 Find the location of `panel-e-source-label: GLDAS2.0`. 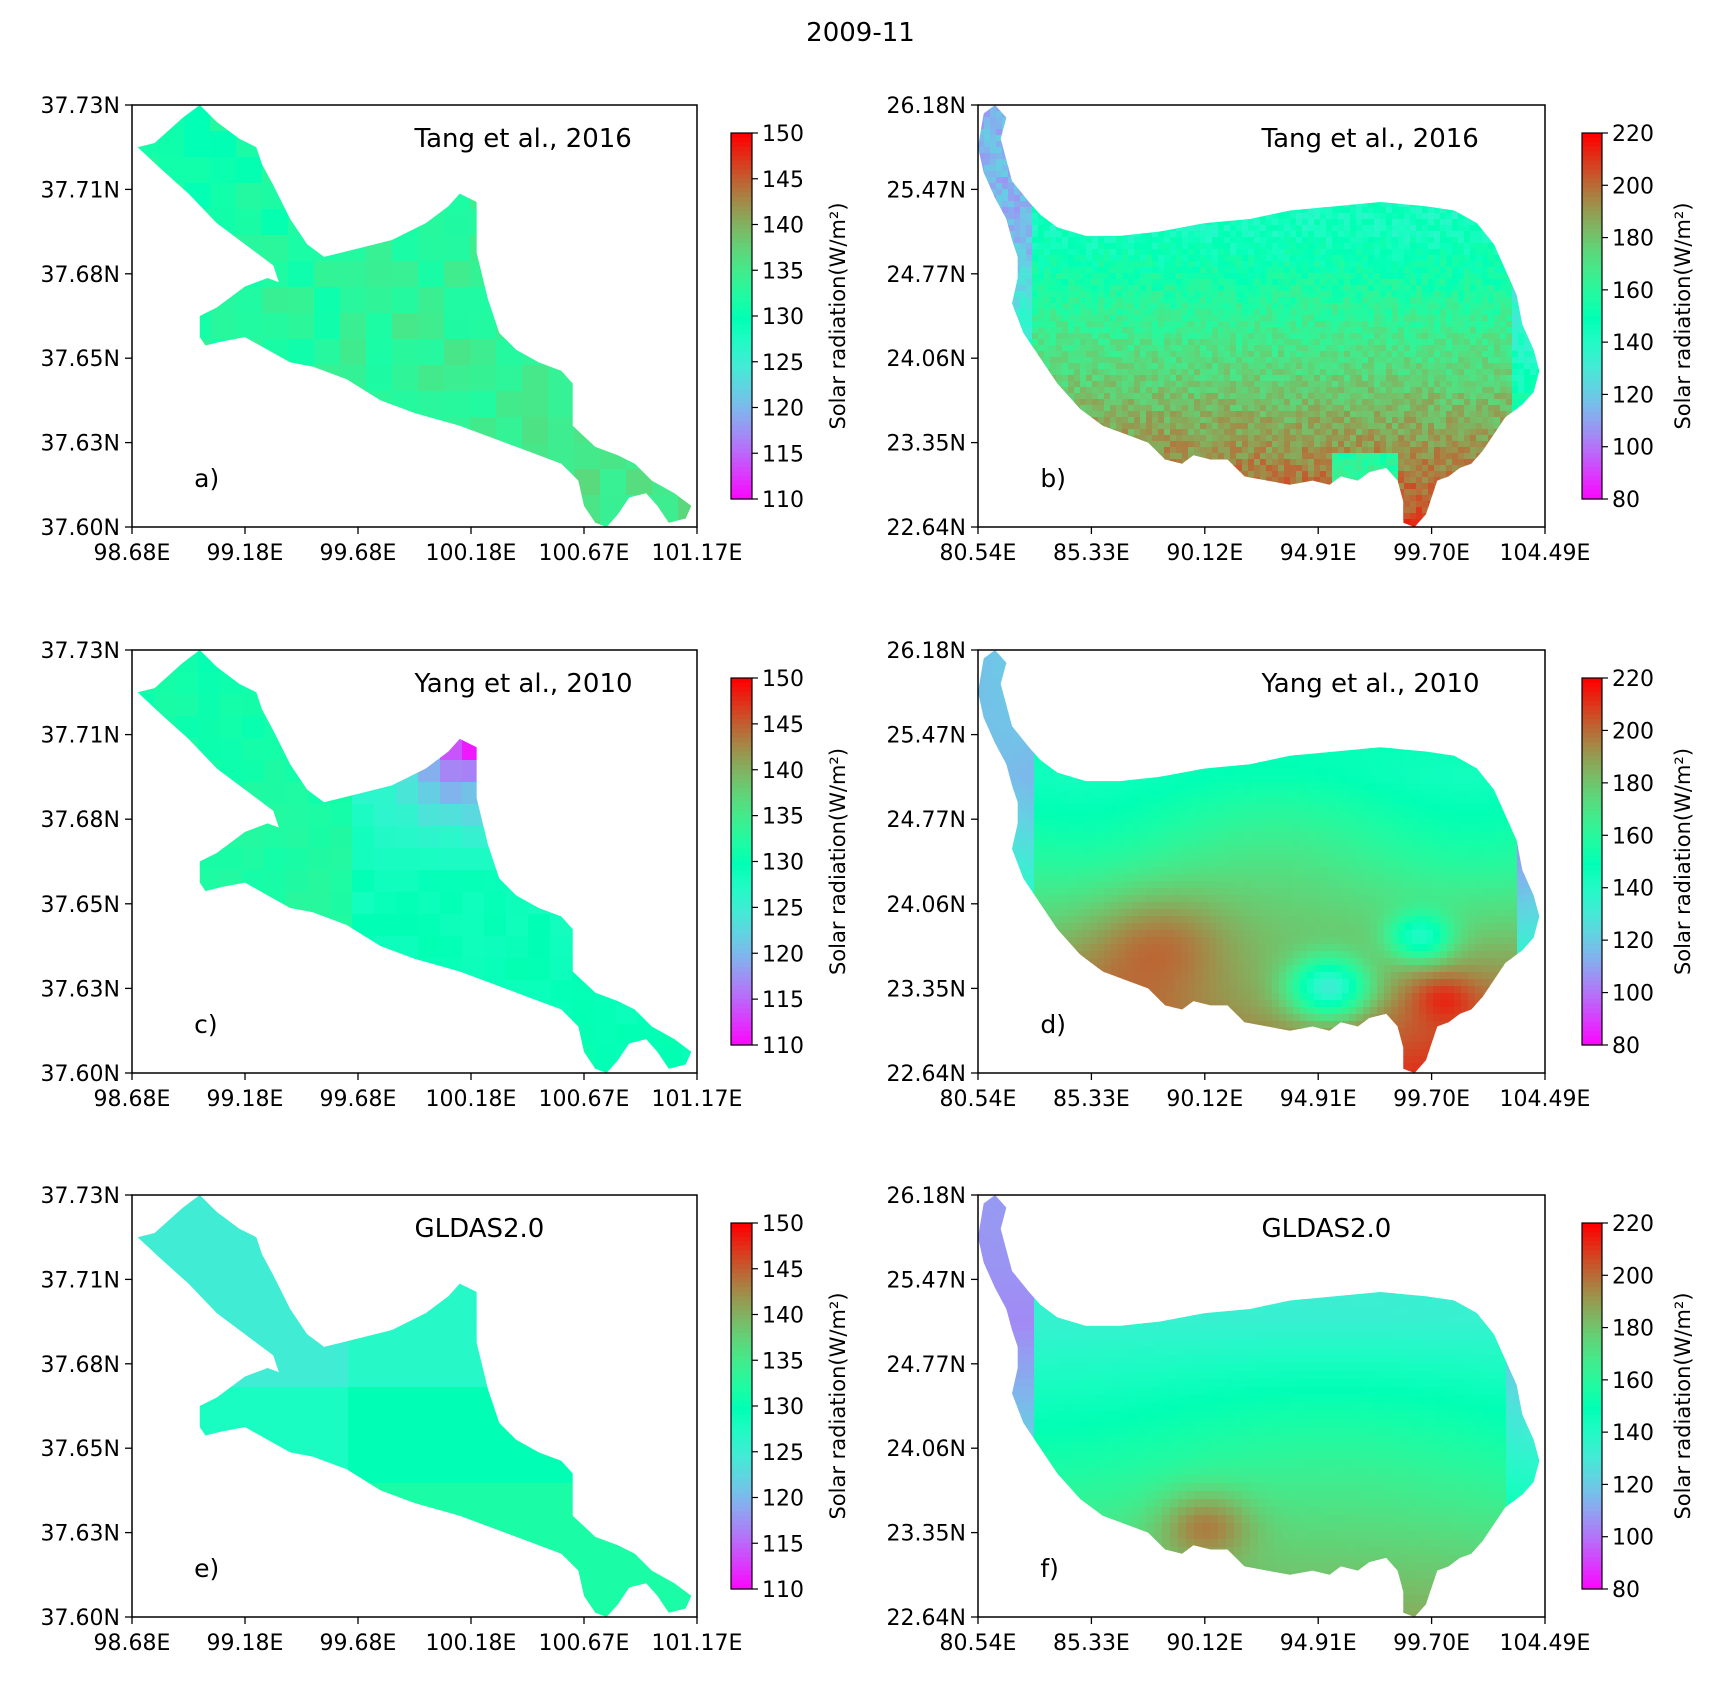

panel-e-source-label: GLDAS2.0 is located at coordinates (480, 1229).